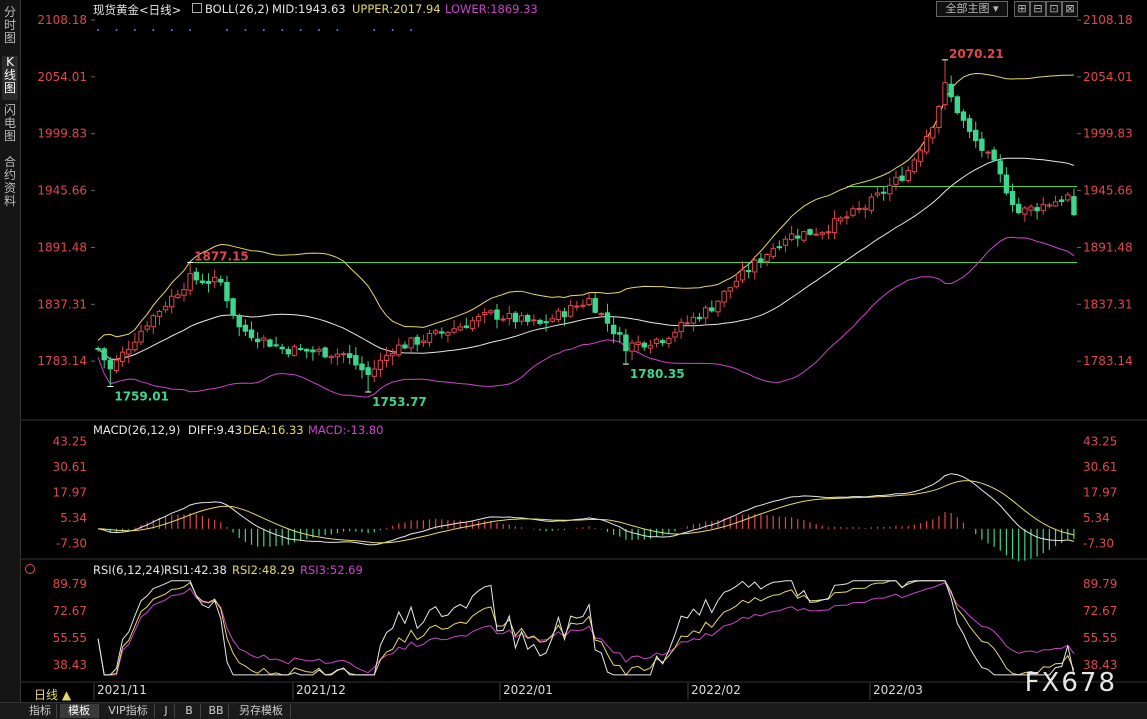 This screenshot has height=719, width=1147. Describe the element at coordinates (137, 430) in the screenshot. I see `macd-label: MACD(26,12,9)` at that location.